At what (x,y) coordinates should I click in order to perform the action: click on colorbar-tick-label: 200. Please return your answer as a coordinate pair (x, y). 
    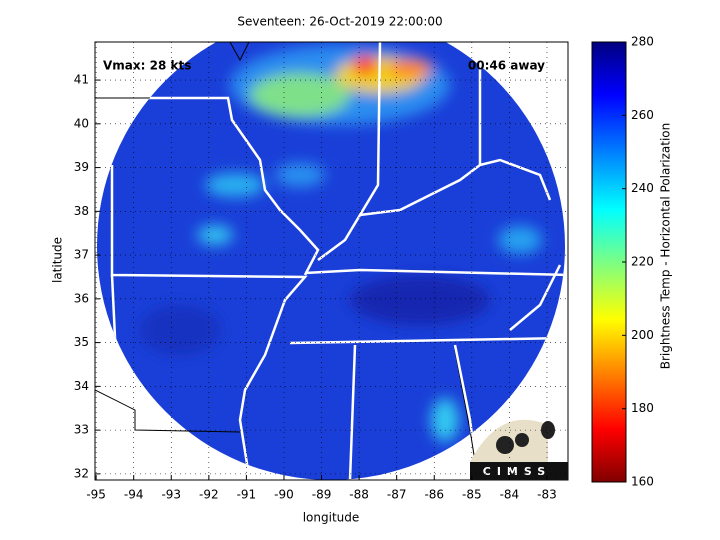
    Looking at the image, I should click on (642, 335).